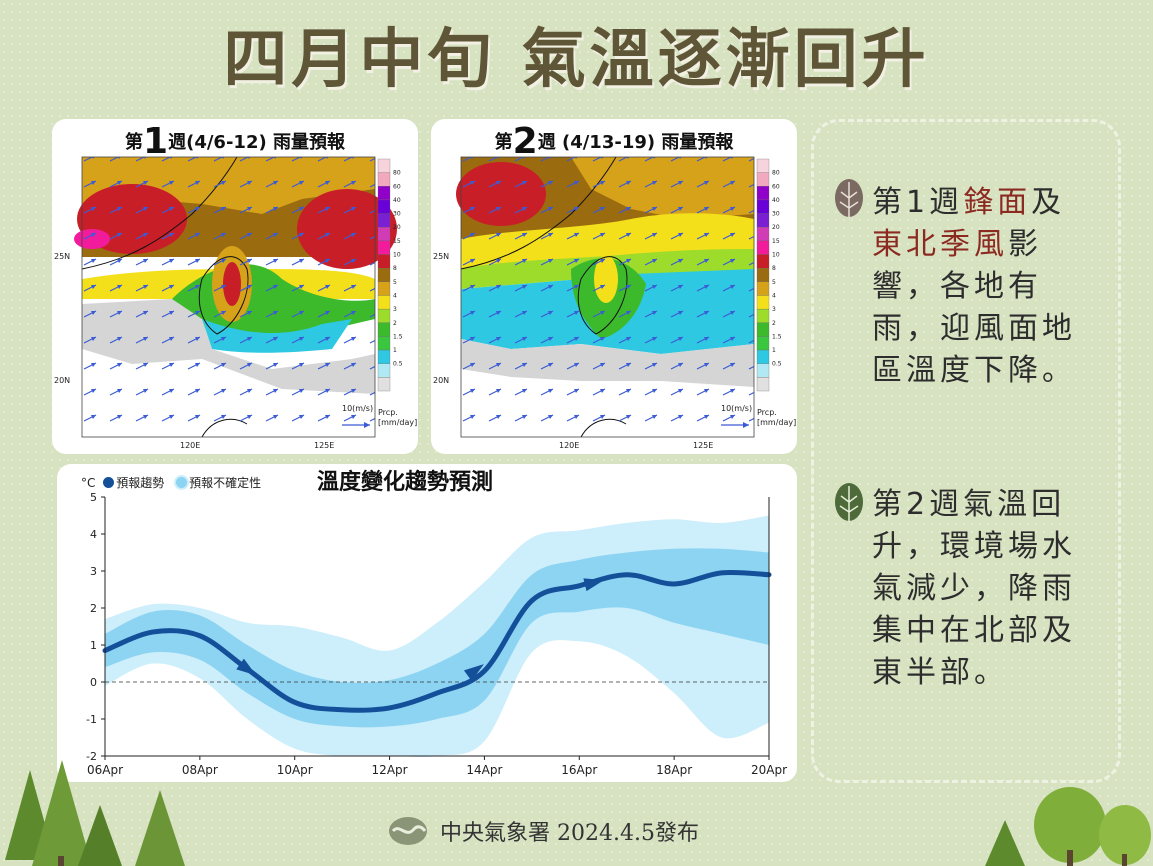 The width and height of the screenshot is (1153, 866). I want to click on inner-uncertainty-band, so click(437, 638).